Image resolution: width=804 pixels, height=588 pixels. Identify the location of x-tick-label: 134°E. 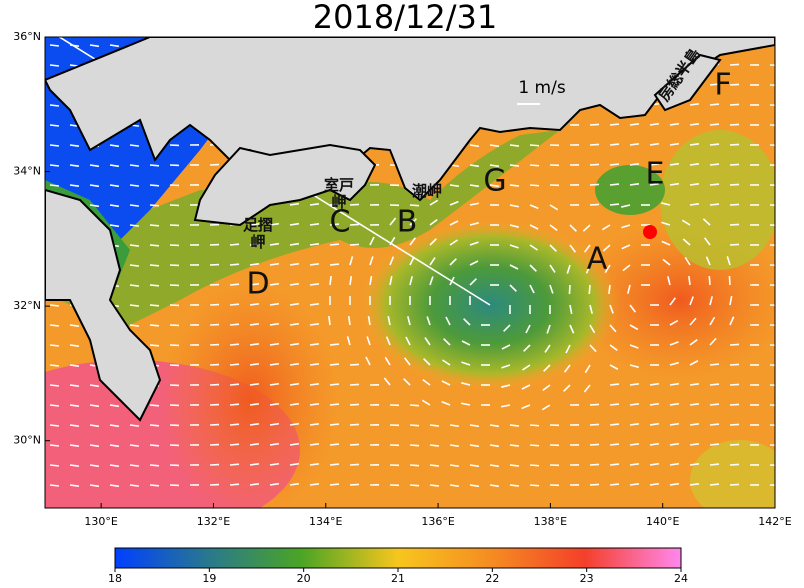
(325, 521).